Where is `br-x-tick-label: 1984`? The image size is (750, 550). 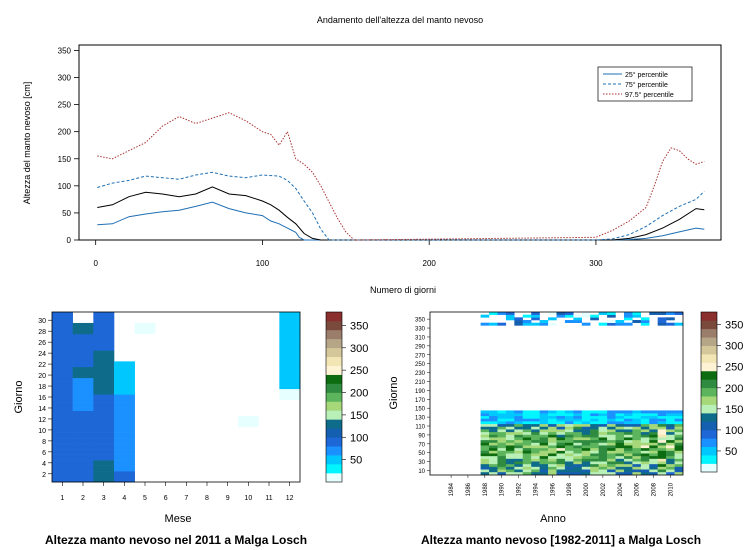 br-x-tick-label: 1984 is located at coordinates (452, 489).